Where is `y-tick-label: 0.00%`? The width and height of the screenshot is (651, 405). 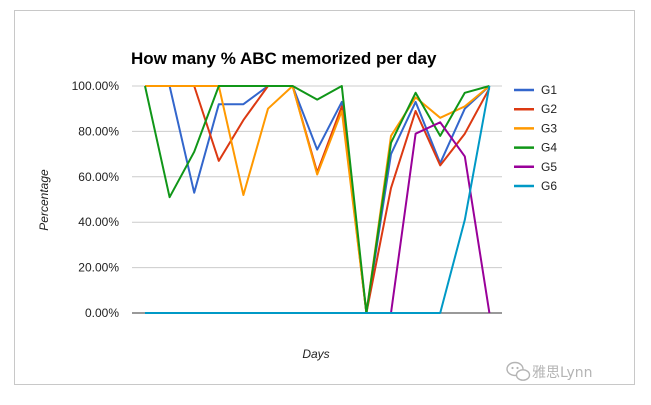
y-tick-label: 0.00% is located at coordinates (102, 313).